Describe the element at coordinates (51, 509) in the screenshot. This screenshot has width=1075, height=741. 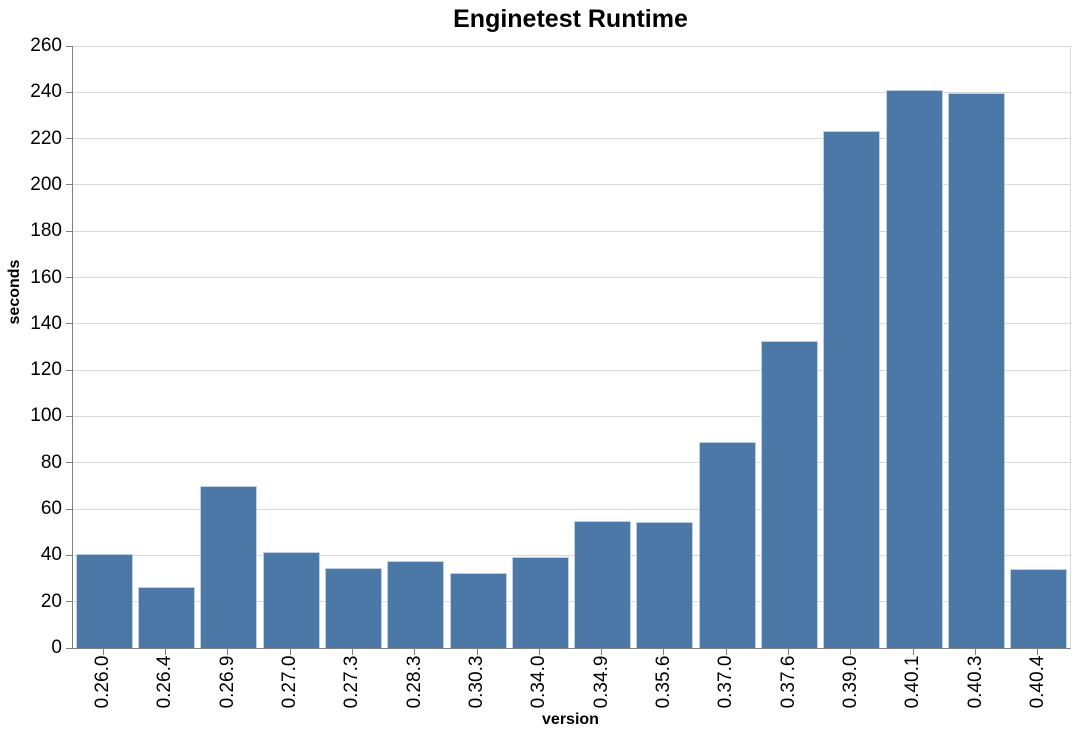
I see `y-tick-label-60: 60` at that location.